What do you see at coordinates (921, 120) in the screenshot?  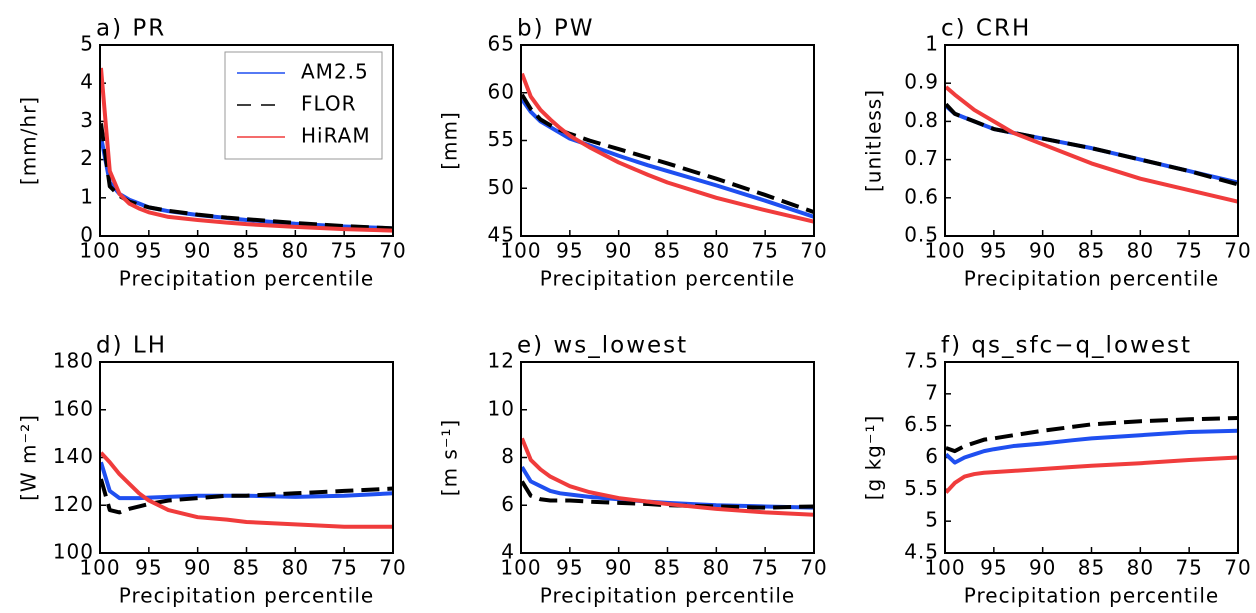 I see `y-tick-label: 0.8` at bounding box center [921, 120].